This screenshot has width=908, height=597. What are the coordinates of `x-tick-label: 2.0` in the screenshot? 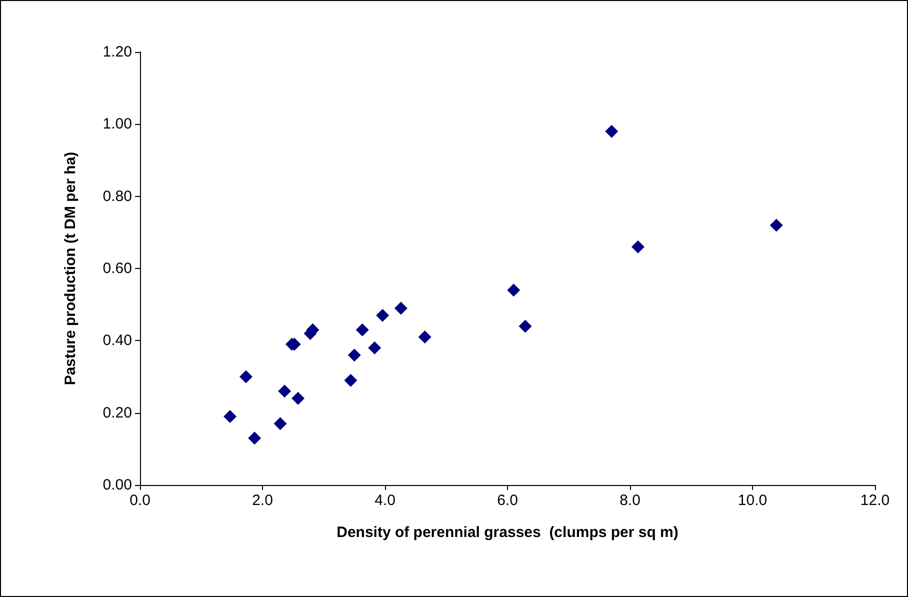 It's located at (262, 500).